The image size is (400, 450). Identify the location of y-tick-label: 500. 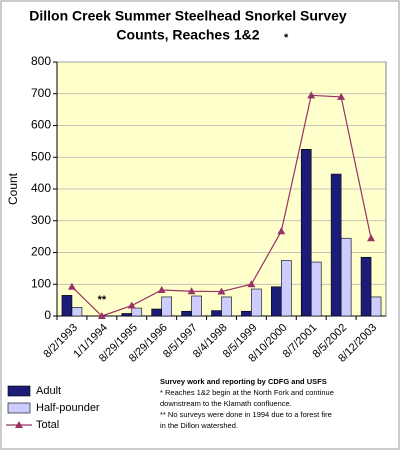
(41, 156).